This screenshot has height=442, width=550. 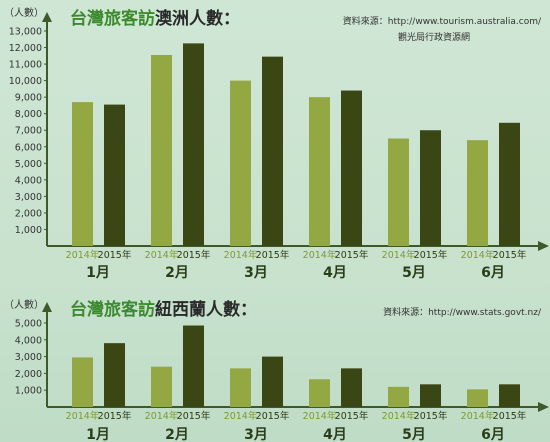 I want to click on y-tick-label: 7,000, so click(x=28, y=131).